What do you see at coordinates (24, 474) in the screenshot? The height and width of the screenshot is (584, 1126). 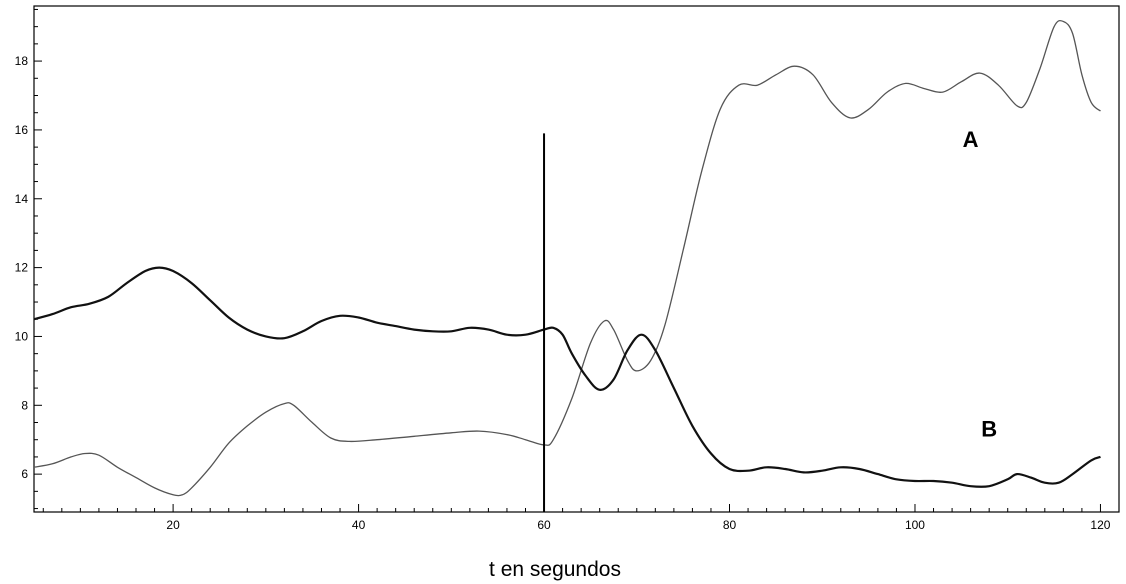 I see `y-tick-label: 6` at bounding box center [24, 474].